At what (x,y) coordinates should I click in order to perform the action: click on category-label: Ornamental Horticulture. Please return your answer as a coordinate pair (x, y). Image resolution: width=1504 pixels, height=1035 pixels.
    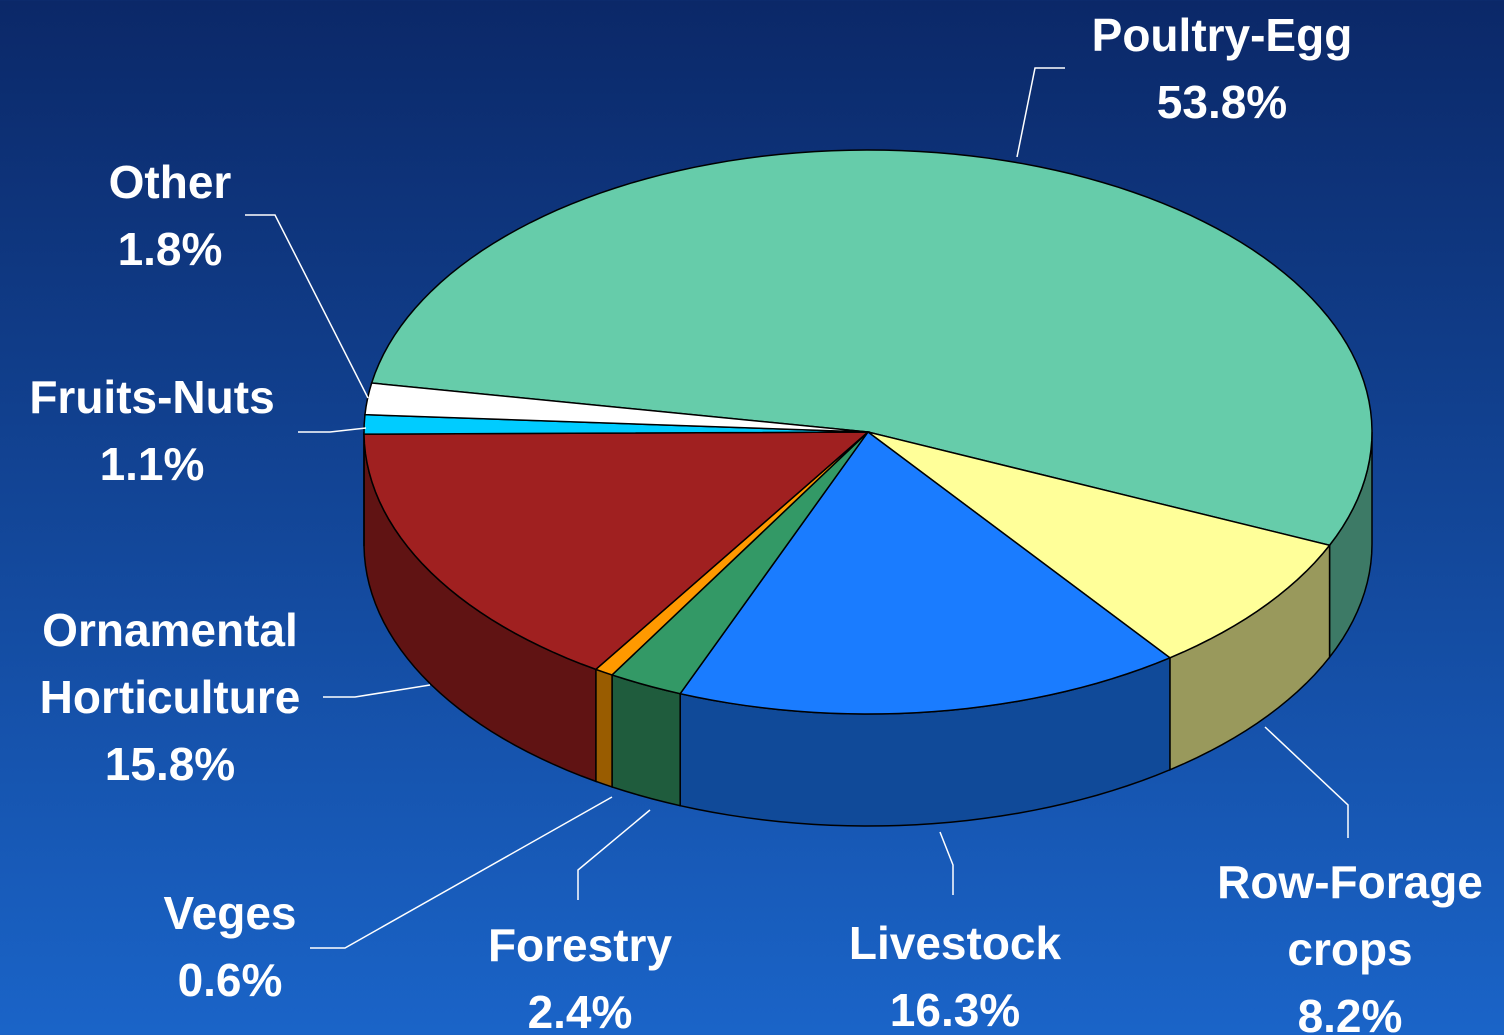
    Looking at the image, I should click on (170, 663).